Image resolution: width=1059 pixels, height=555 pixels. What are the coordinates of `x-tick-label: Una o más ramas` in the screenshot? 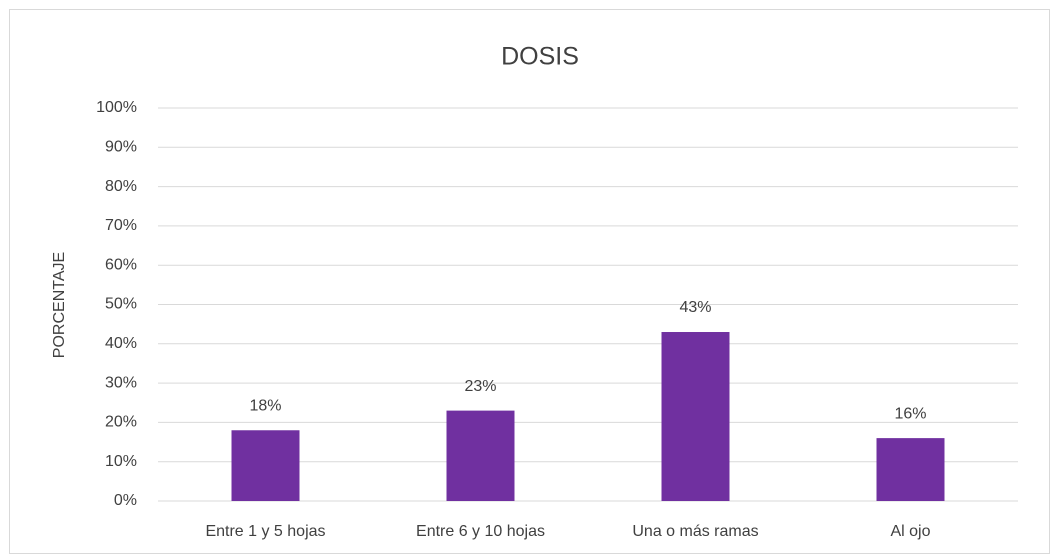 It's located at (695, 531).